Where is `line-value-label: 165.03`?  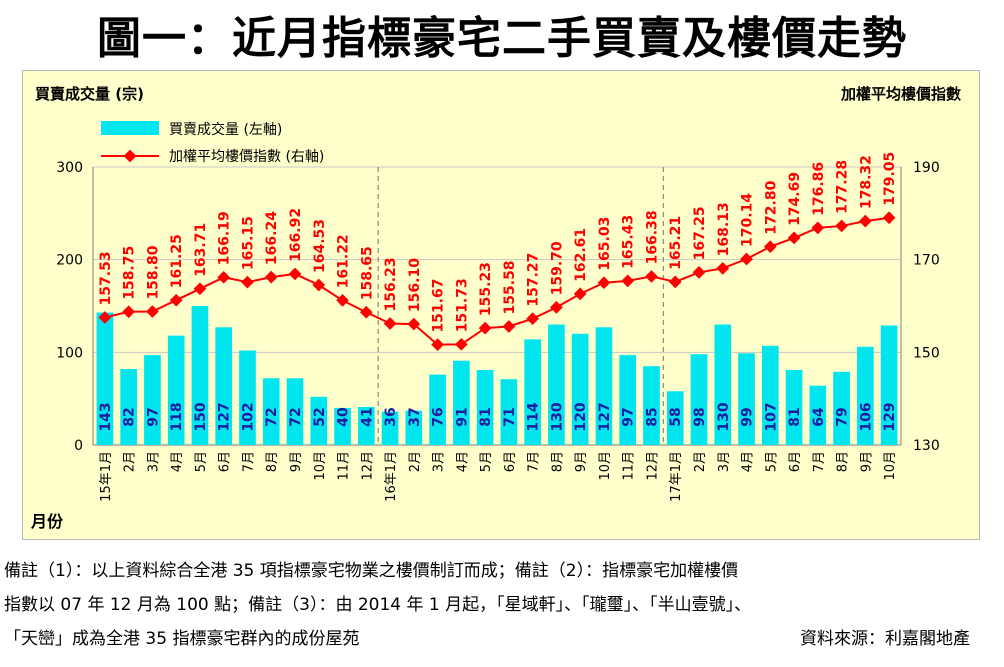 line-value-label: 165.03 is located at coordinates (605, 244).